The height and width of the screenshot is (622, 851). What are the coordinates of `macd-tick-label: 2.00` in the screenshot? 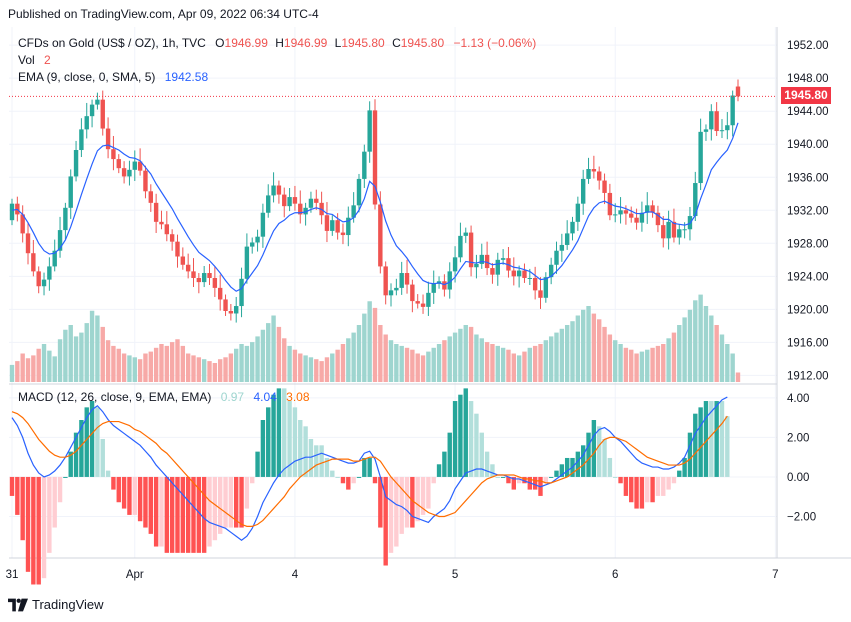 It's located at (798, 438).